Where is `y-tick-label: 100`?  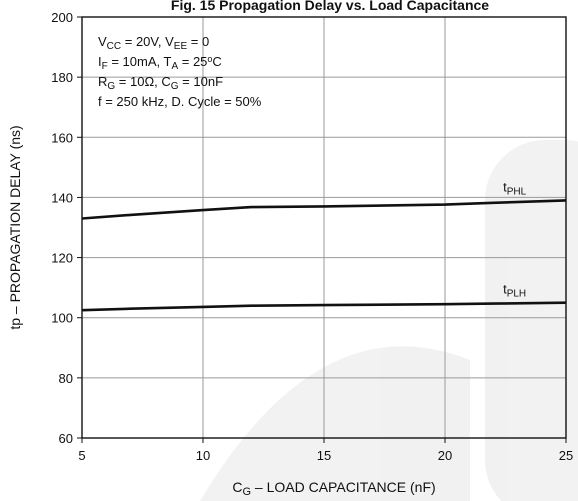
y-tick-label: 100 is located at coordinates (62, 318).